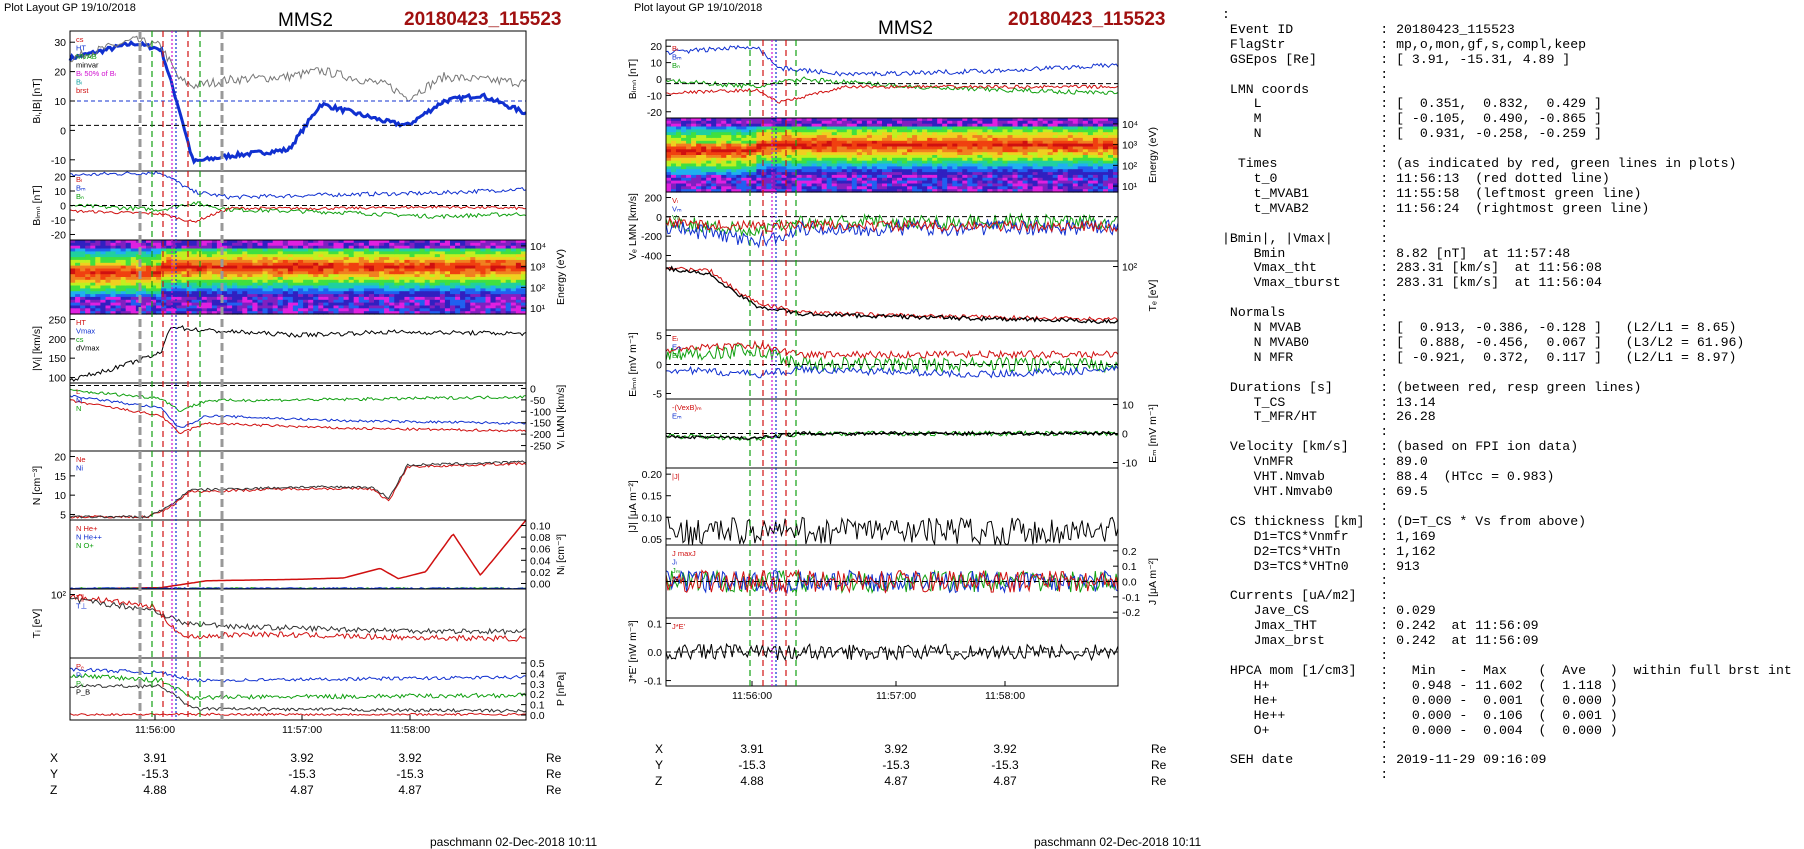 The width and height of the screenshot is (1804, 849). What do you see at coordinates (540, 573) in the screenshot?
I see `ytick-label: 0.02` at bounding box center [540, 573].